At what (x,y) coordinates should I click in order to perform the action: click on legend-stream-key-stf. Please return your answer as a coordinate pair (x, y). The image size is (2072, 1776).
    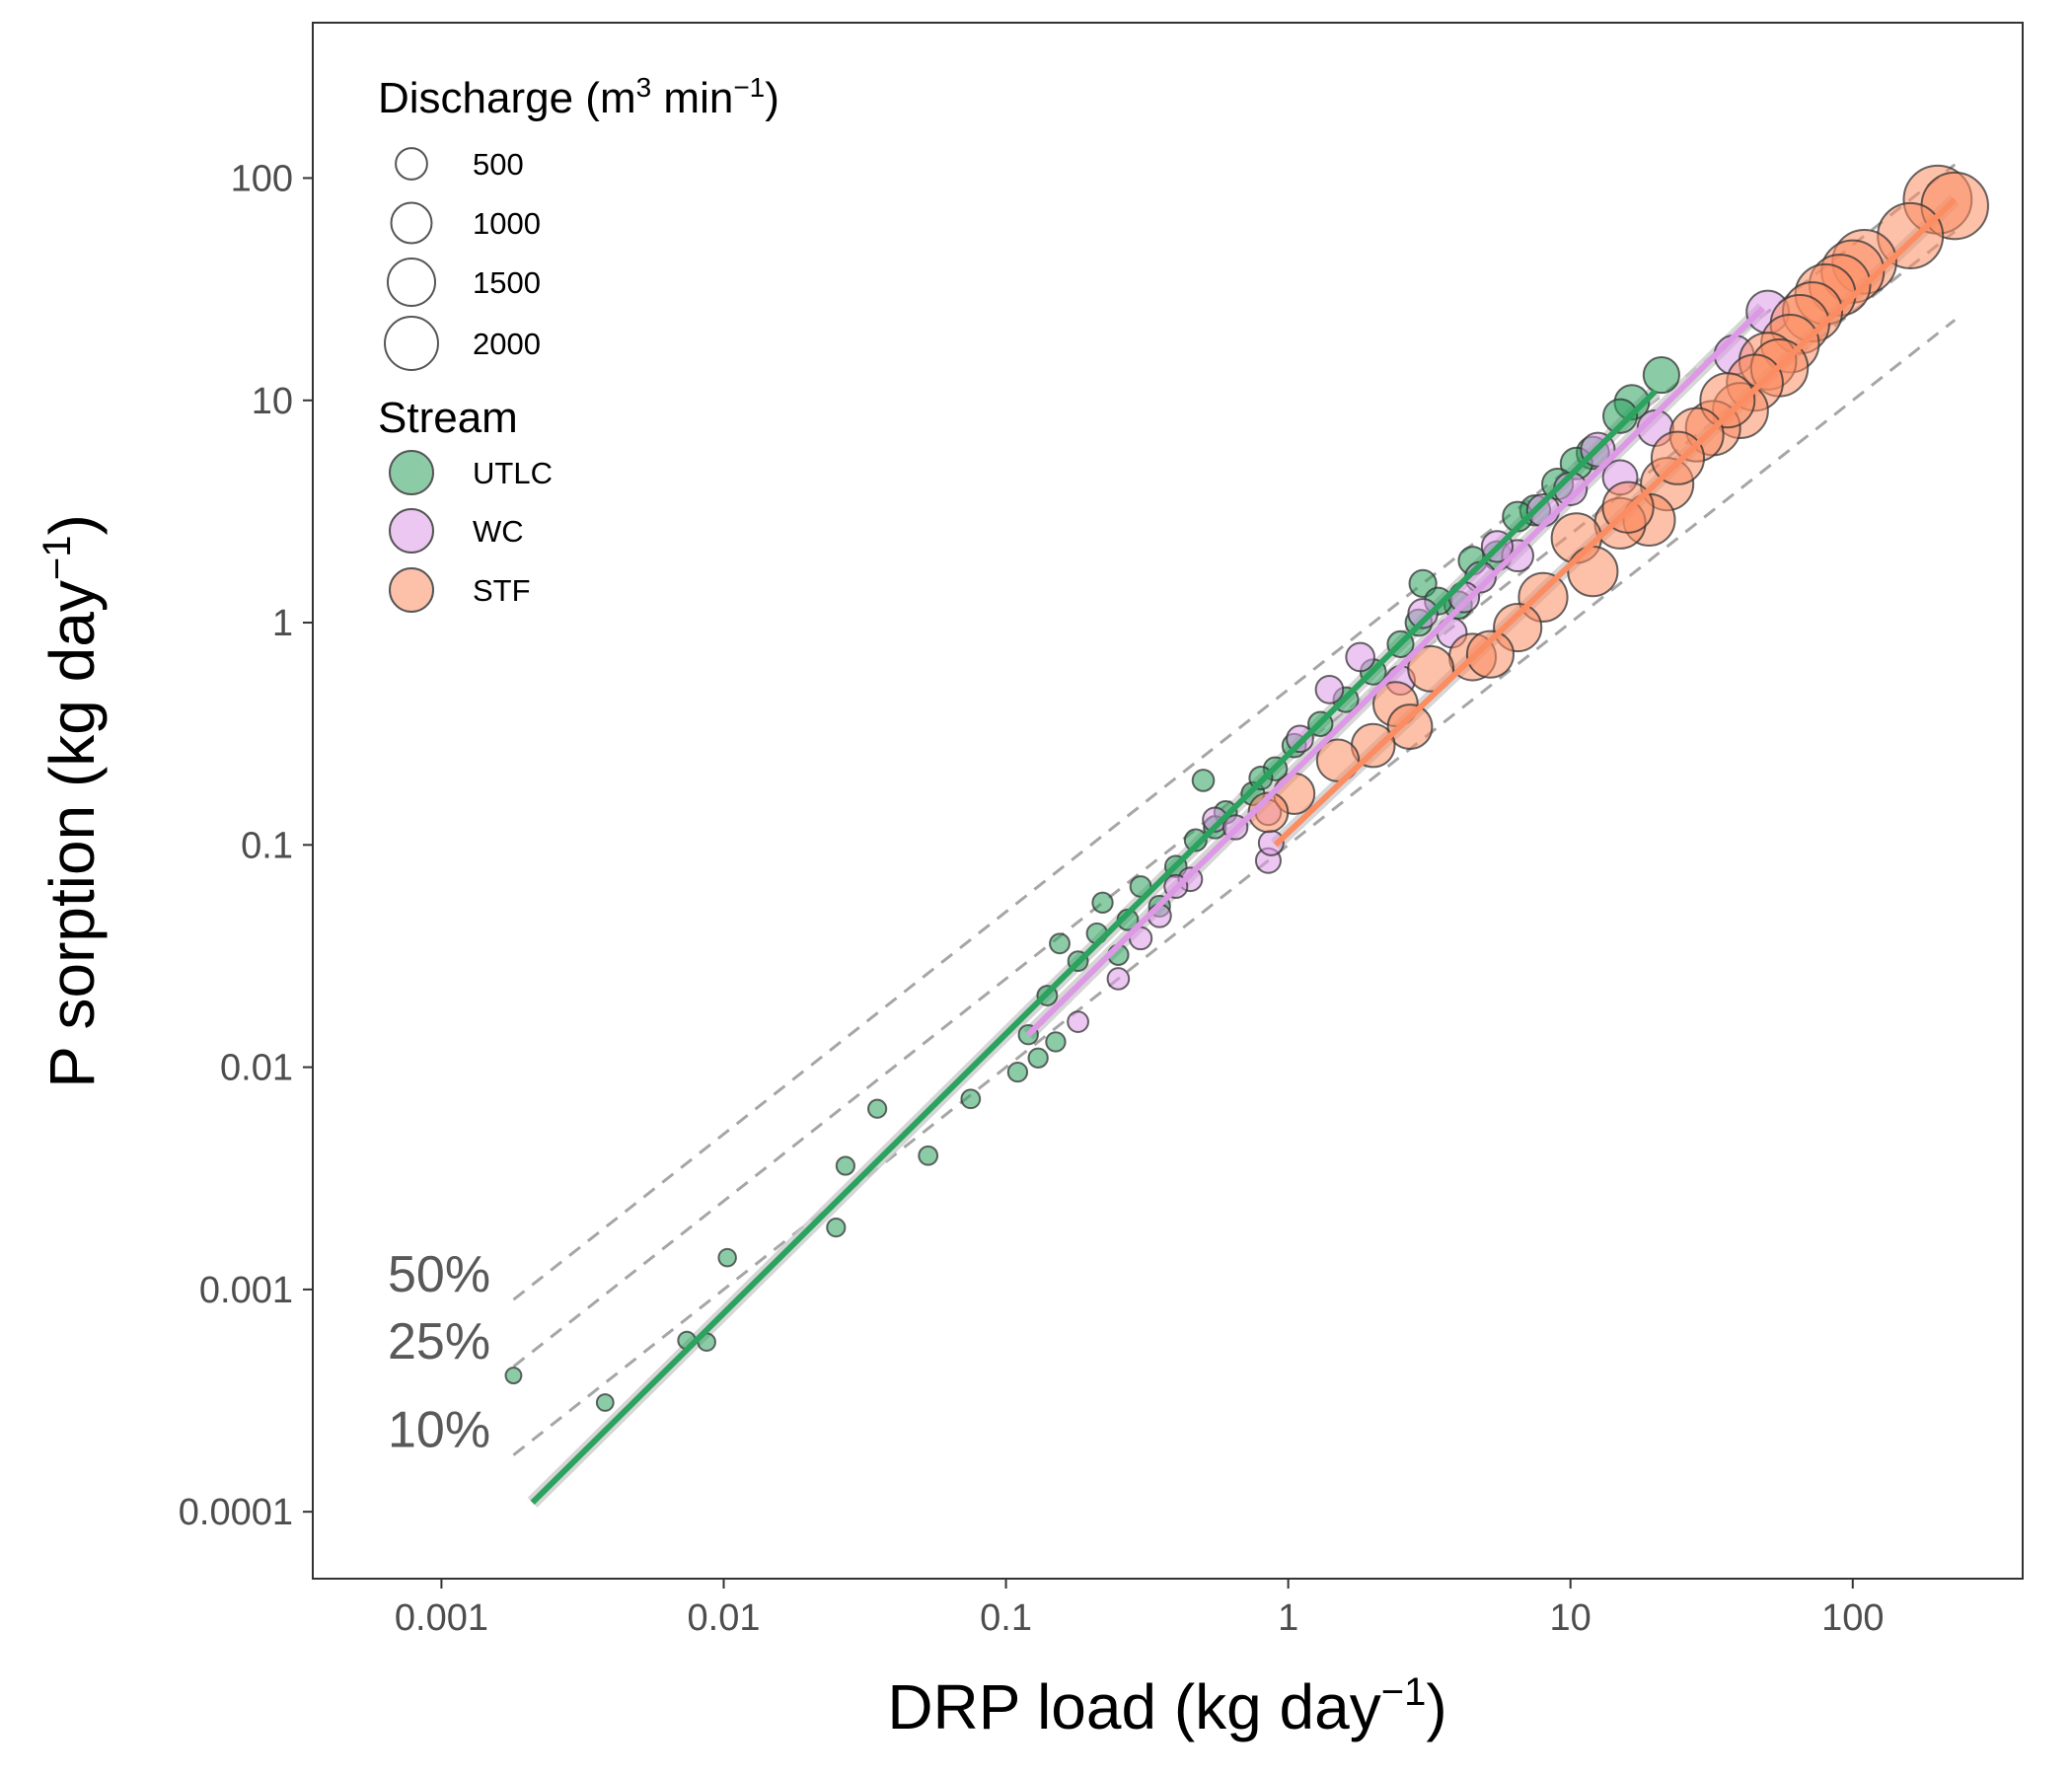
    Looking at the image, I should click on (412, 590).